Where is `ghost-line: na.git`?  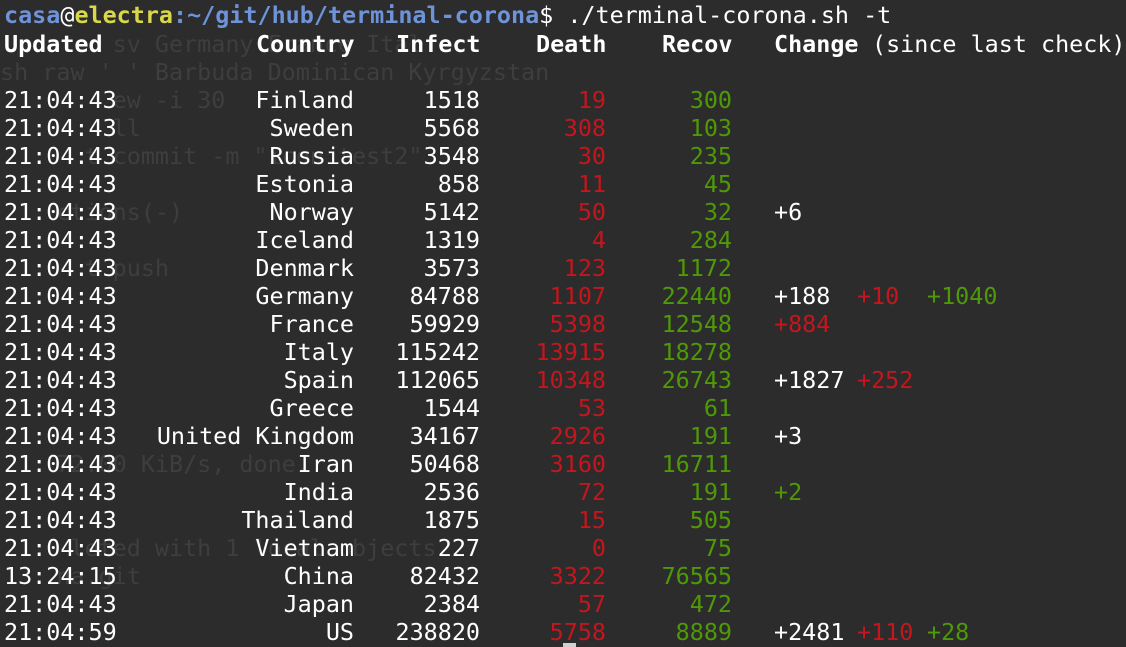 ghost-line: na.git is located at coordinates (70, 576).